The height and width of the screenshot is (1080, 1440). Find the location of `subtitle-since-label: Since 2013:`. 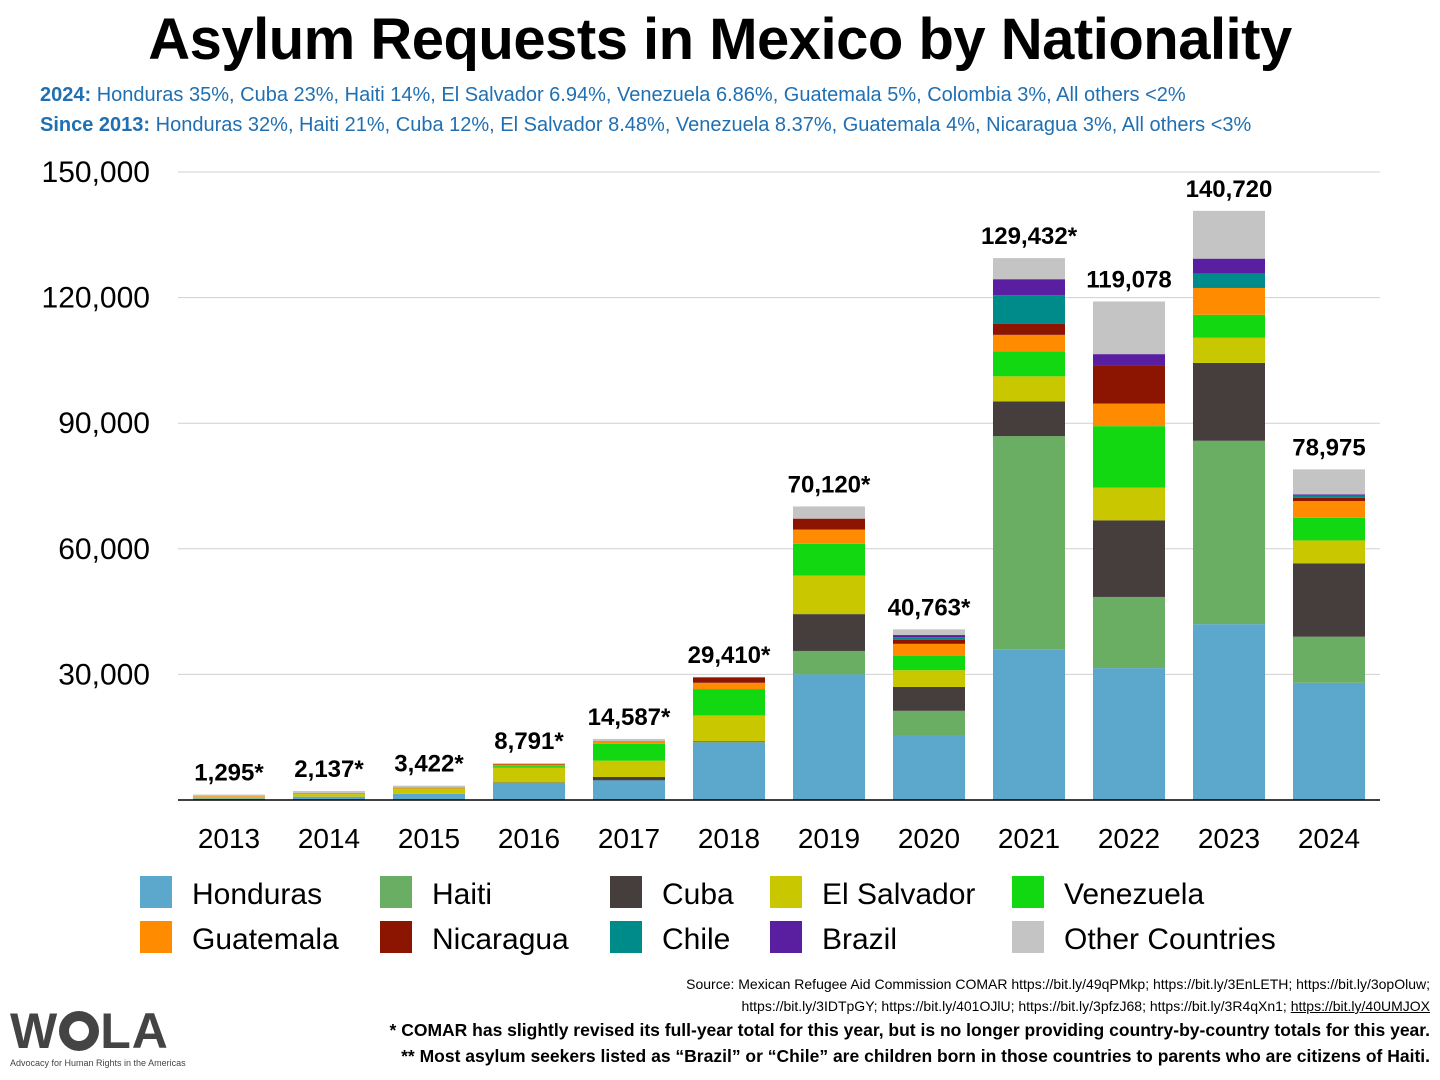

subtitle-since-label: Since 2013: is located at coordinates (95, 125).